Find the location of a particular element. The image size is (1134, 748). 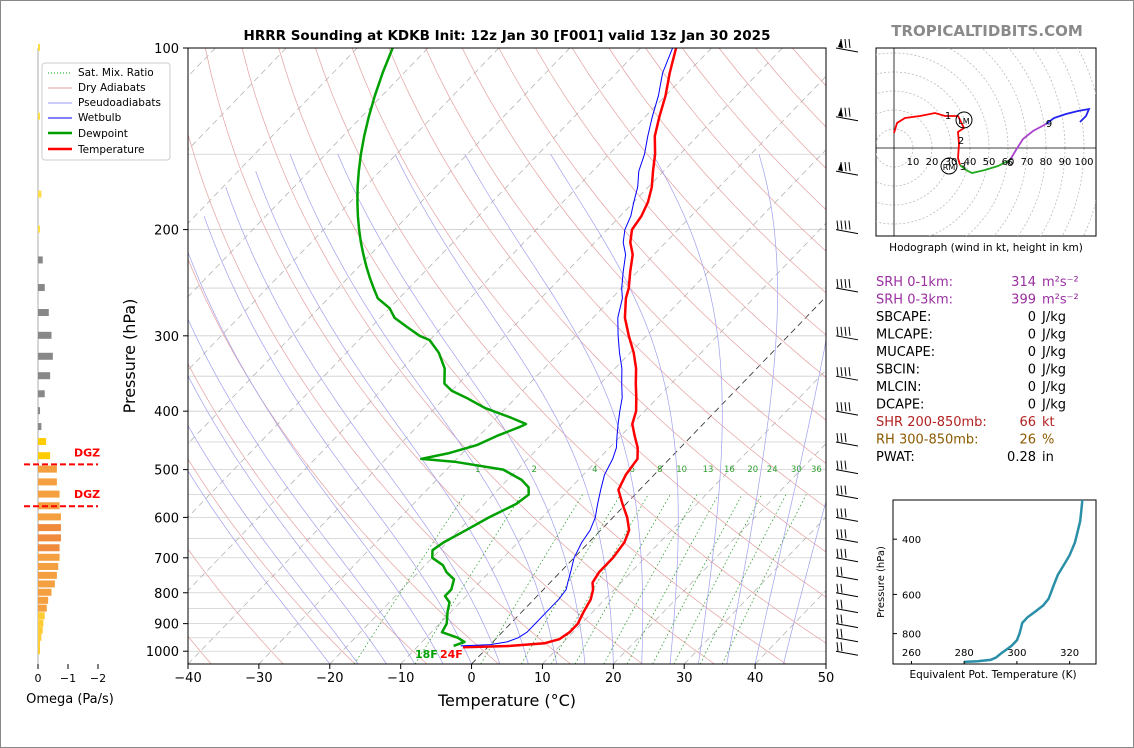

hodo-ring-label: 60 is located at coordinates (1008, 162).